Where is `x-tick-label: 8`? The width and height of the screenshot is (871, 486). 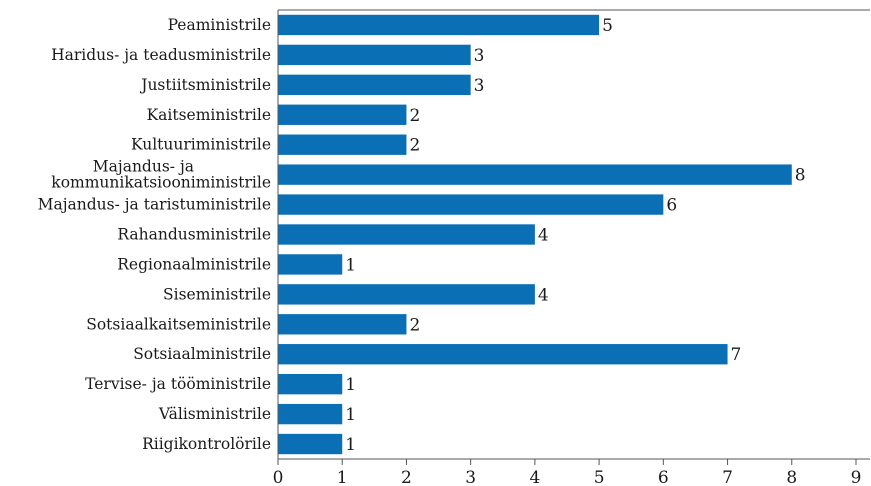 x-tick-label: 8 is located at coordinates (791, 477).